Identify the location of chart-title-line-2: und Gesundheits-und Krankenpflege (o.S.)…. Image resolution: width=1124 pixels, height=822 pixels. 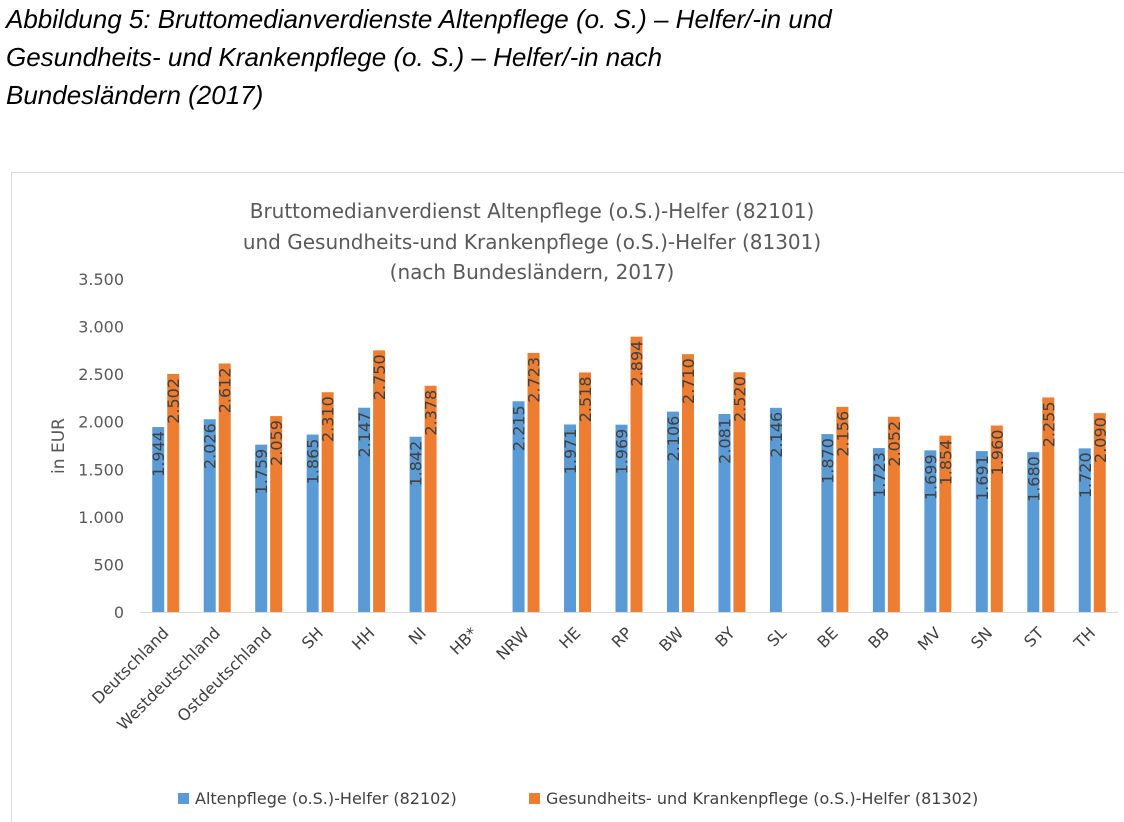
(532, 242).